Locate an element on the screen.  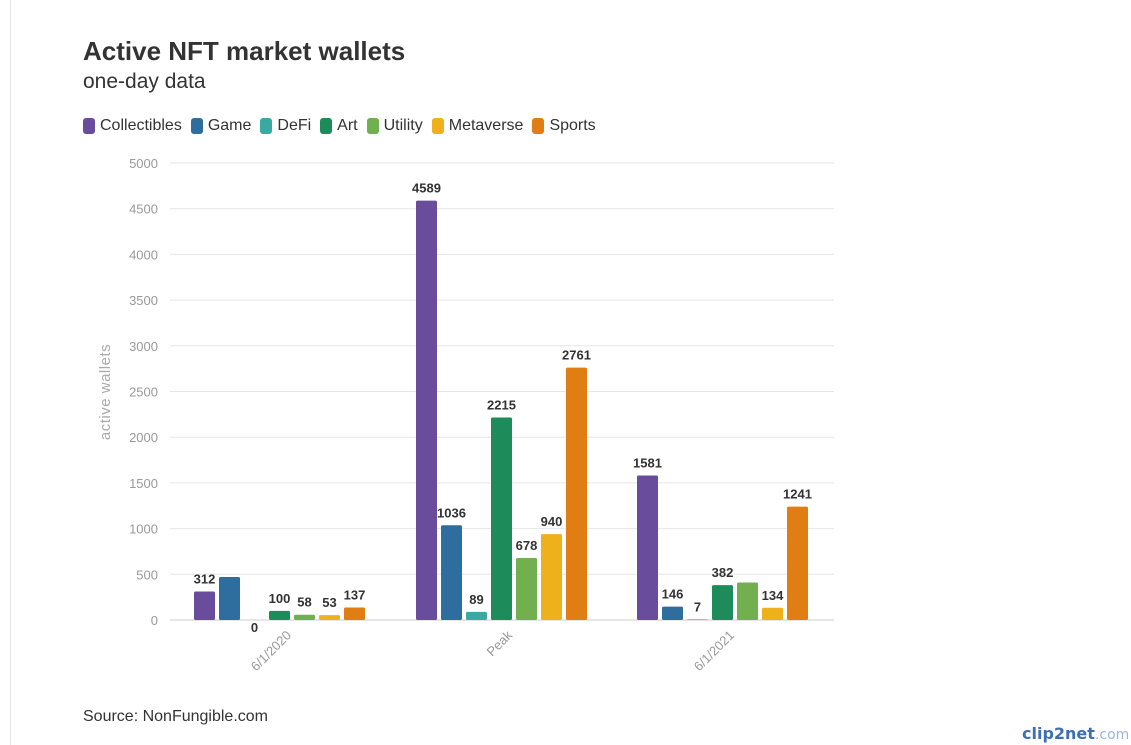
y-tick-label: 1500 is located at coordinates (143, 483).